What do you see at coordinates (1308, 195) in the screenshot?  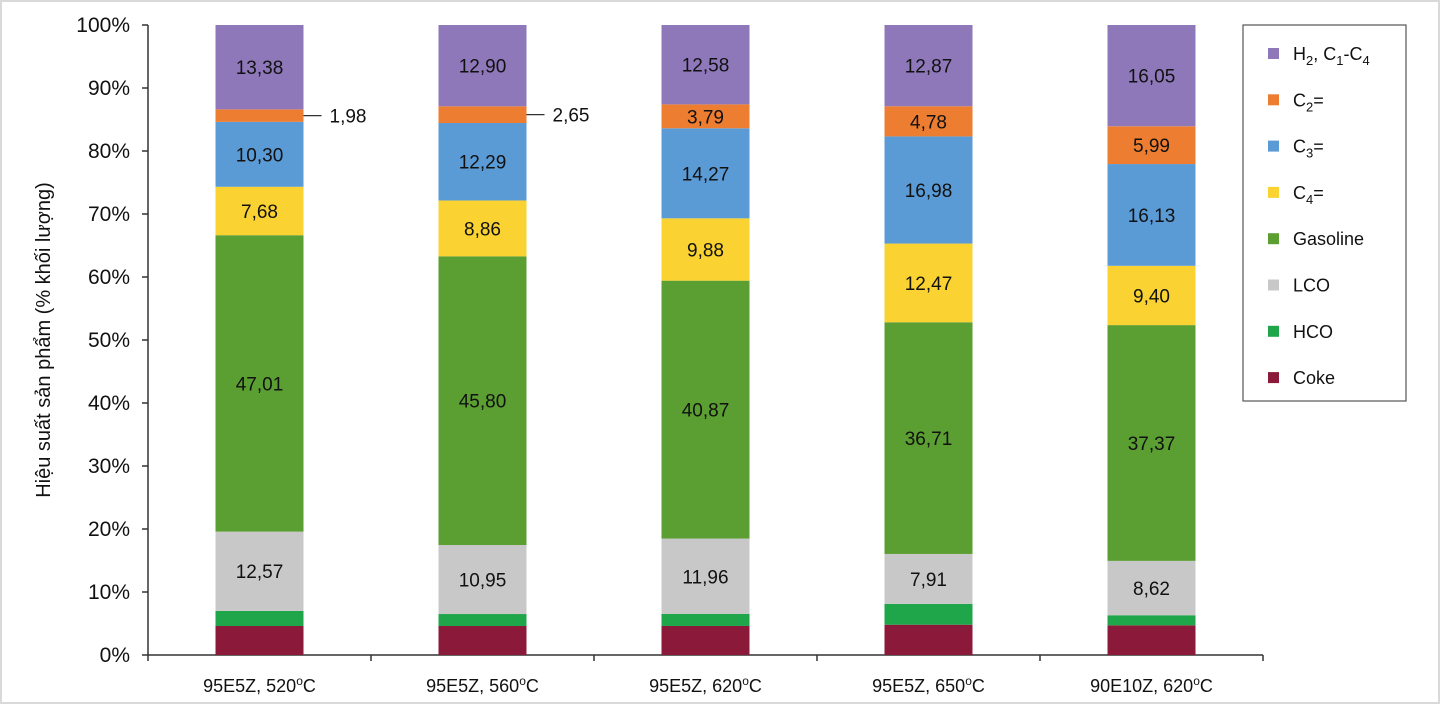 I see `legend-label-c4: C4=` at bounding box center [1308, 195].